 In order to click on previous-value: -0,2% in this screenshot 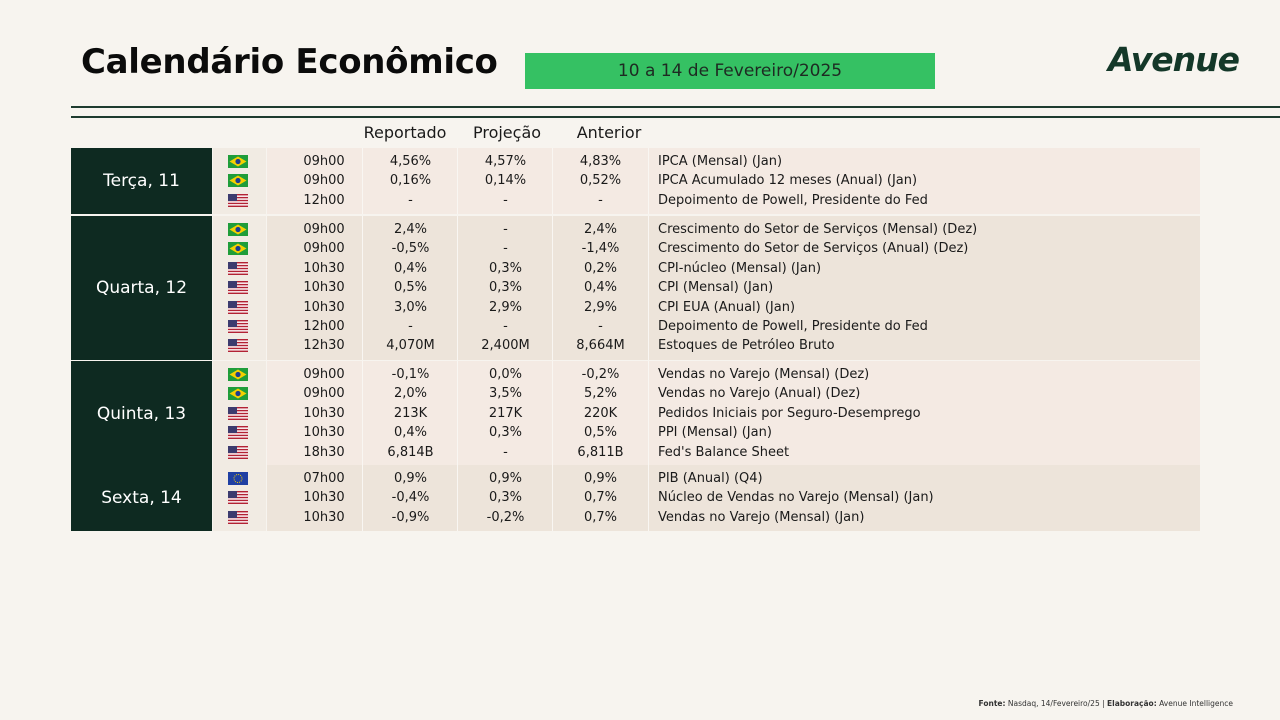, I will do `click(600, 374)`.